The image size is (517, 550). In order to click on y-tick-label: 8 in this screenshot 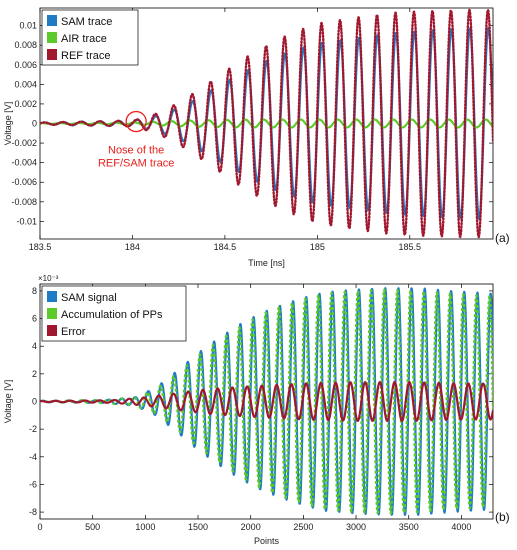, I will do `click(34, 291)`.